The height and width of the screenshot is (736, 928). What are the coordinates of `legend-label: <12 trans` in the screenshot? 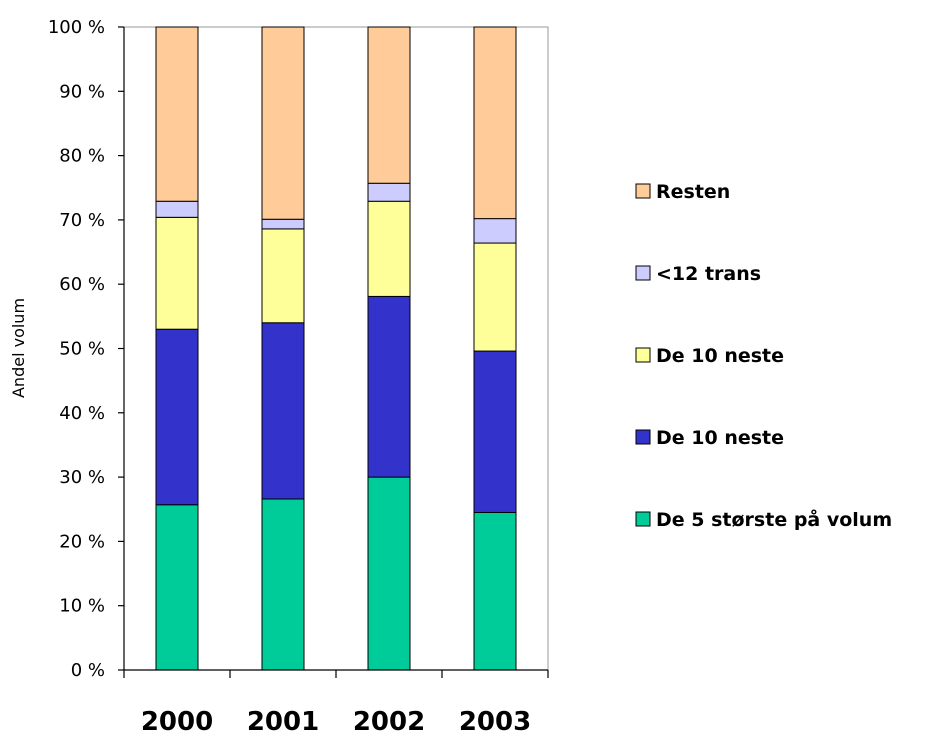 It's located at (708, 274).